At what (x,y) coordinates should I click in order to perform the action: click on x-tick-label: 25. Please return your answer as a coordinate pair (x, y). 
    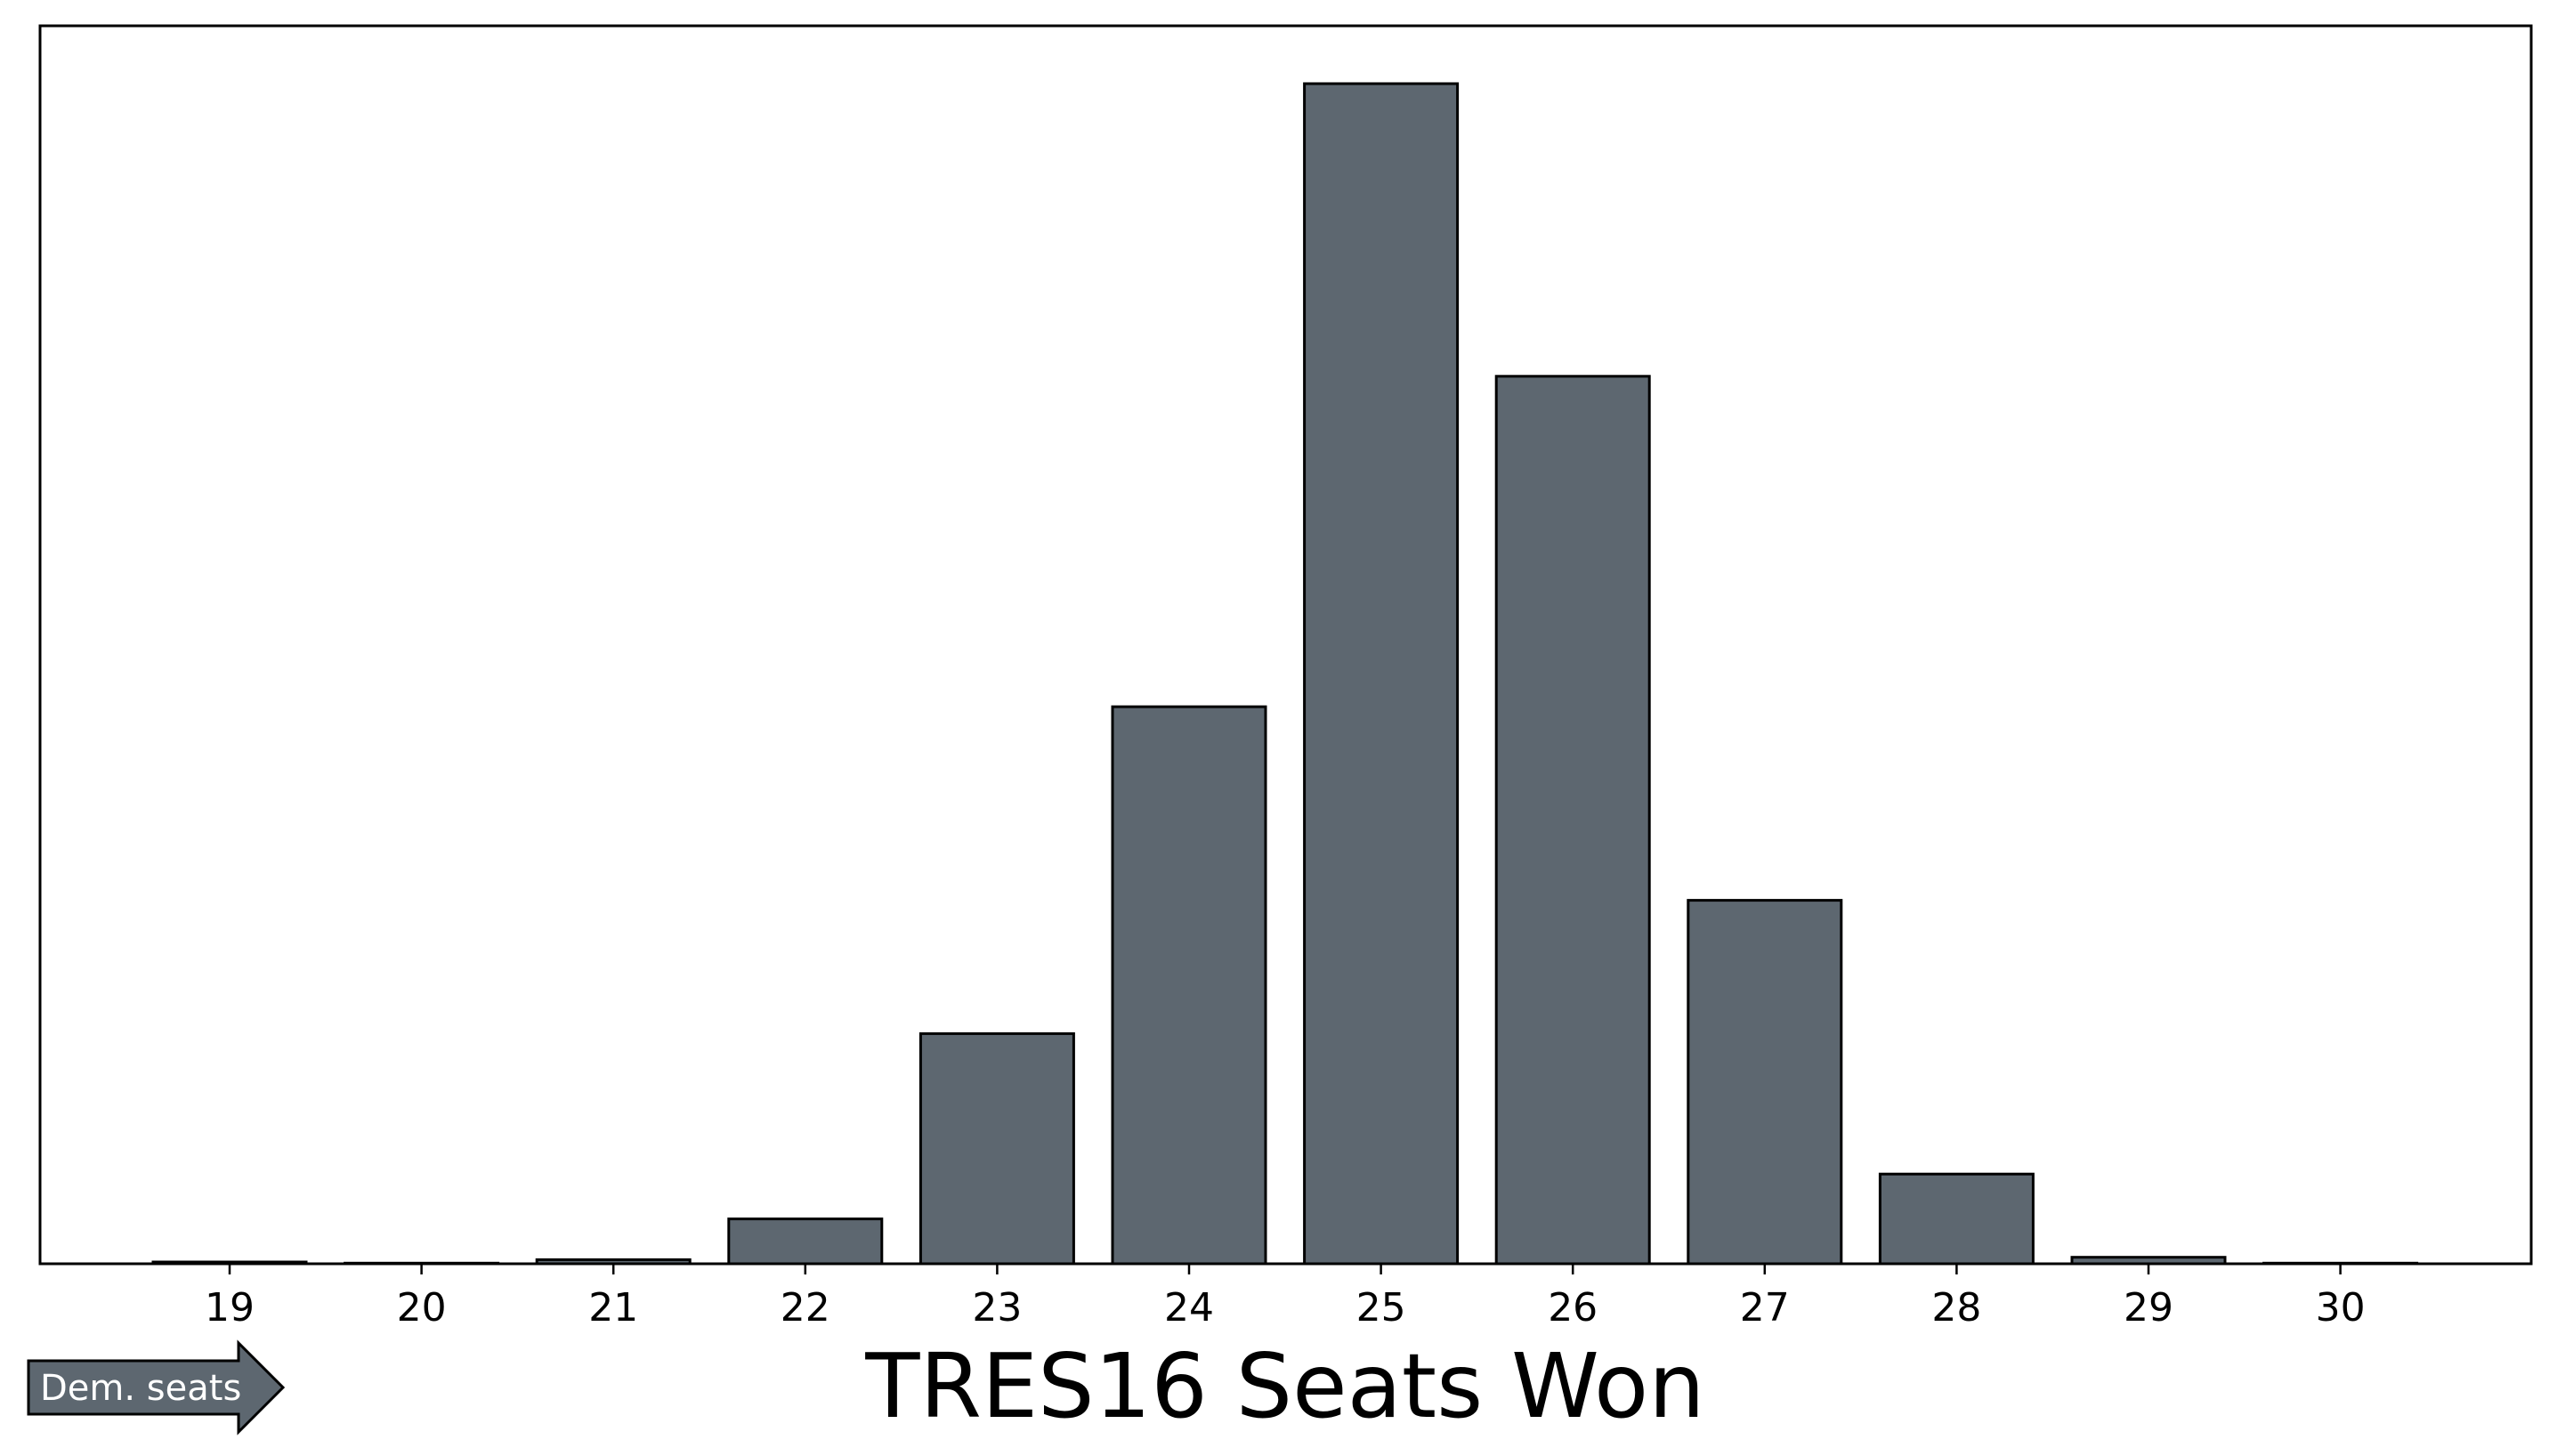
    Looking at the image, I should click on (1381, 1308).